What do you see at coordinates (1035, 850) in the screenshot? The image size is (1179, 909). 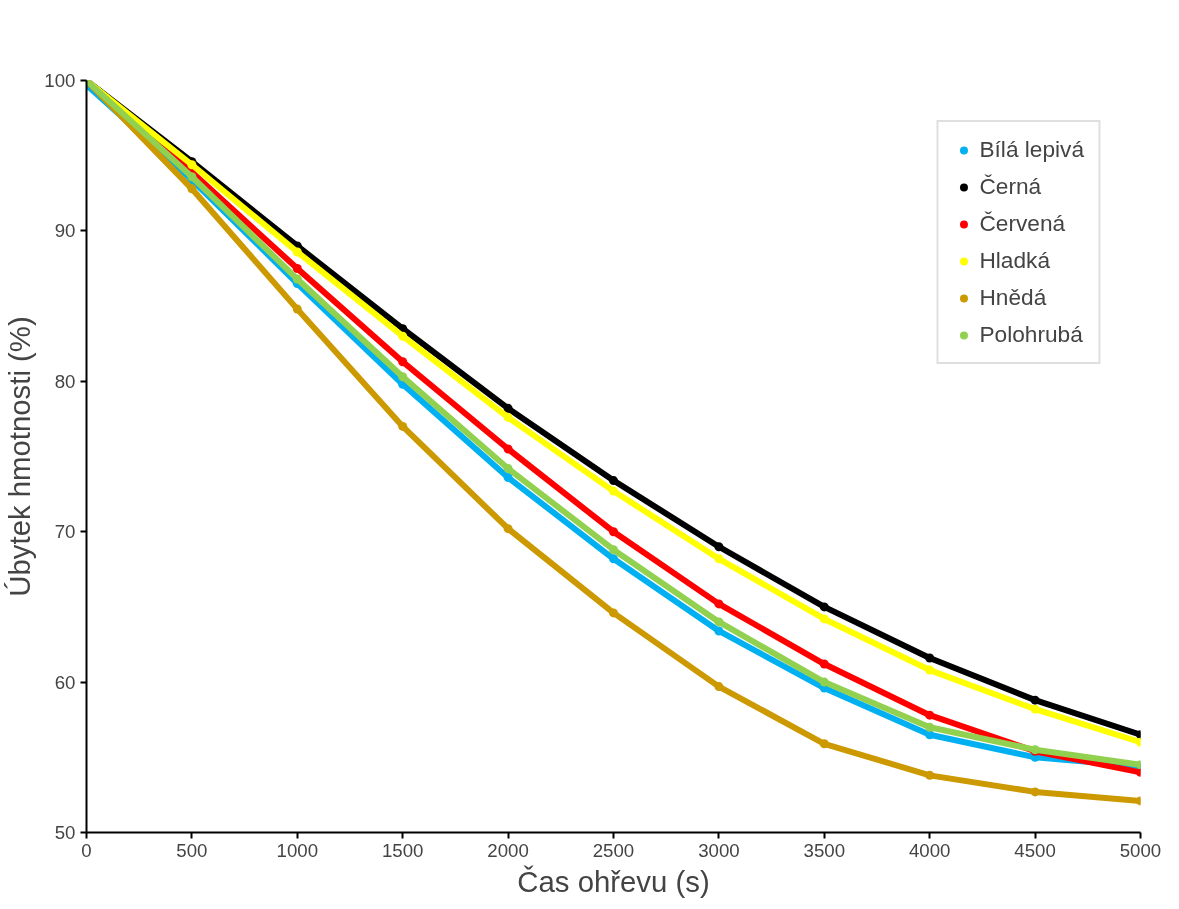 I see `x-tick-label: 4500` at bounding box center [1035, 850].